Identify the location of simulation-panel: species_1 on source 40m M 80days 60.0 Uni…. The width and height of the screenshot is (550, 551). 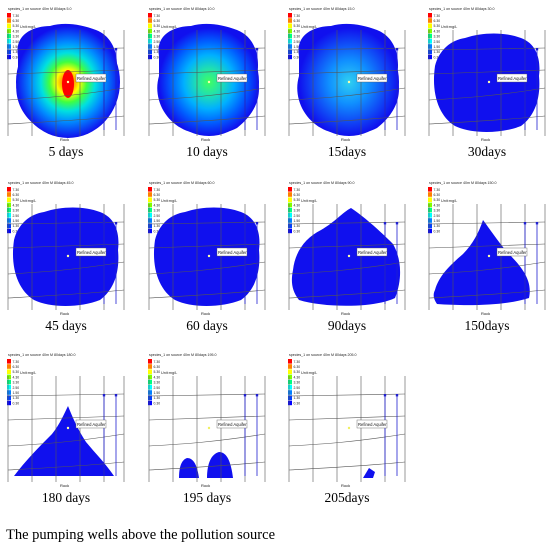
(207, 258).